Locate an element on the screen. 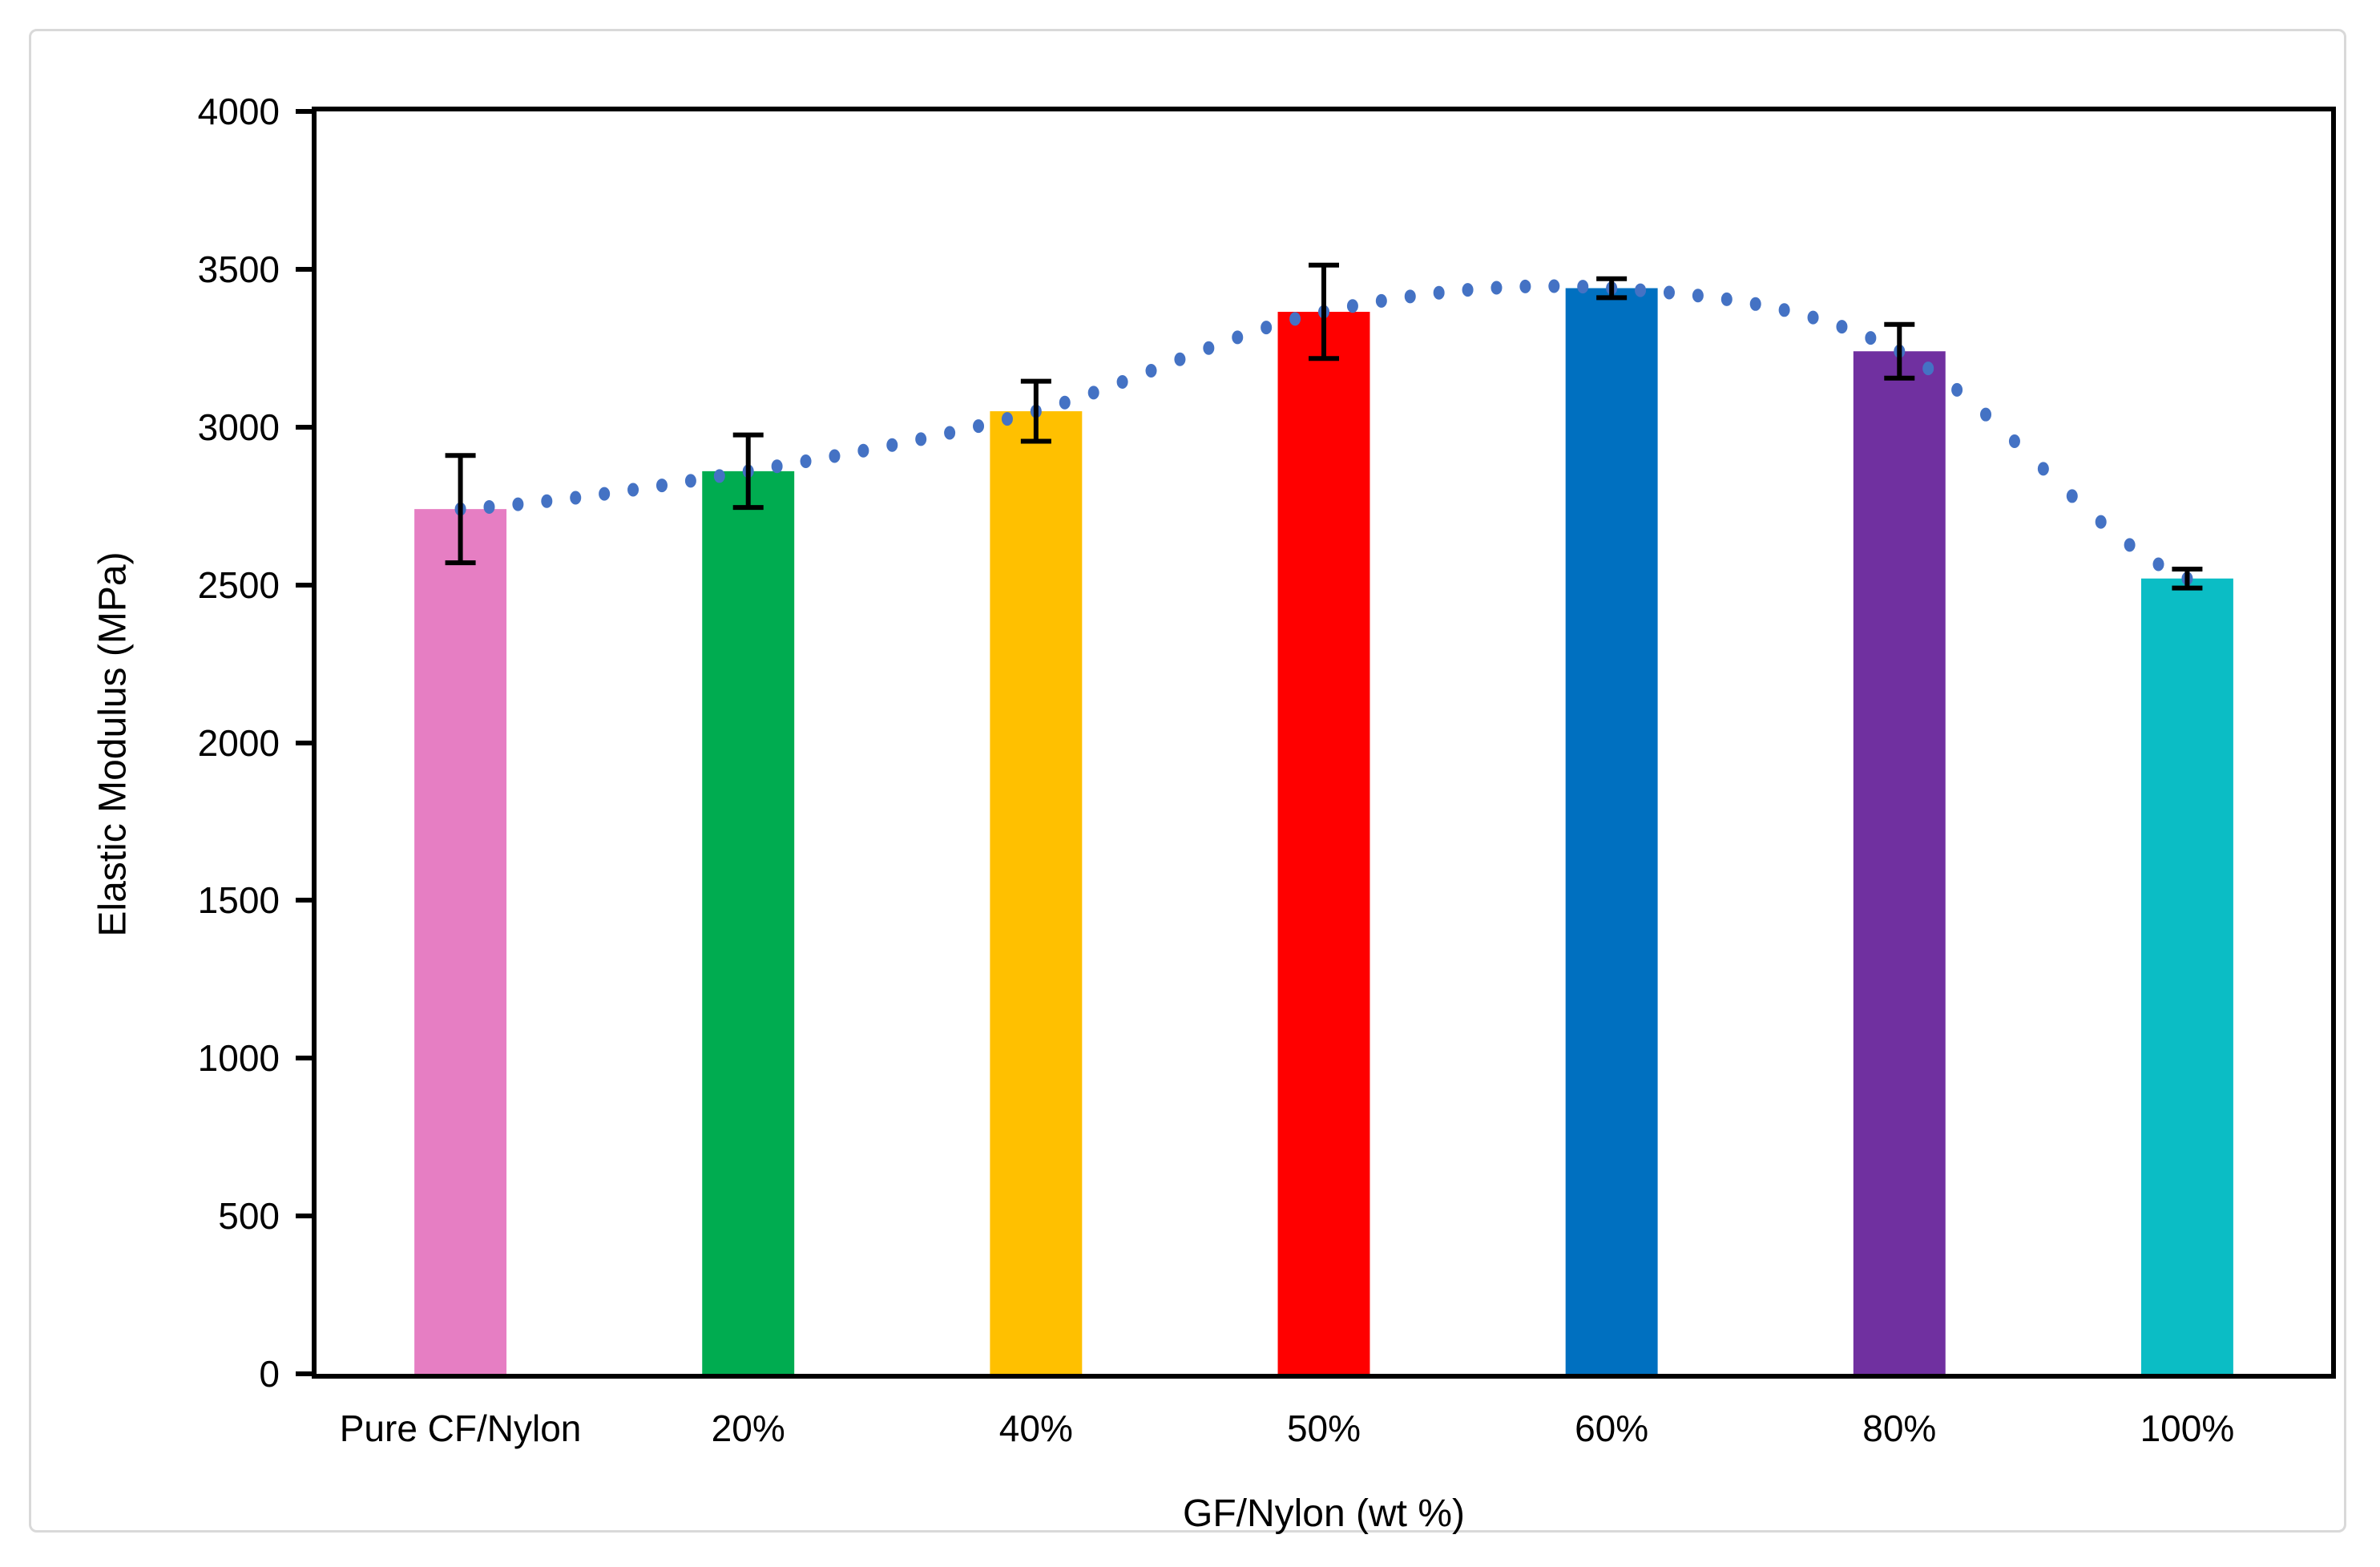  y-tick-label: 3500 is located at coordinates (239, 269).